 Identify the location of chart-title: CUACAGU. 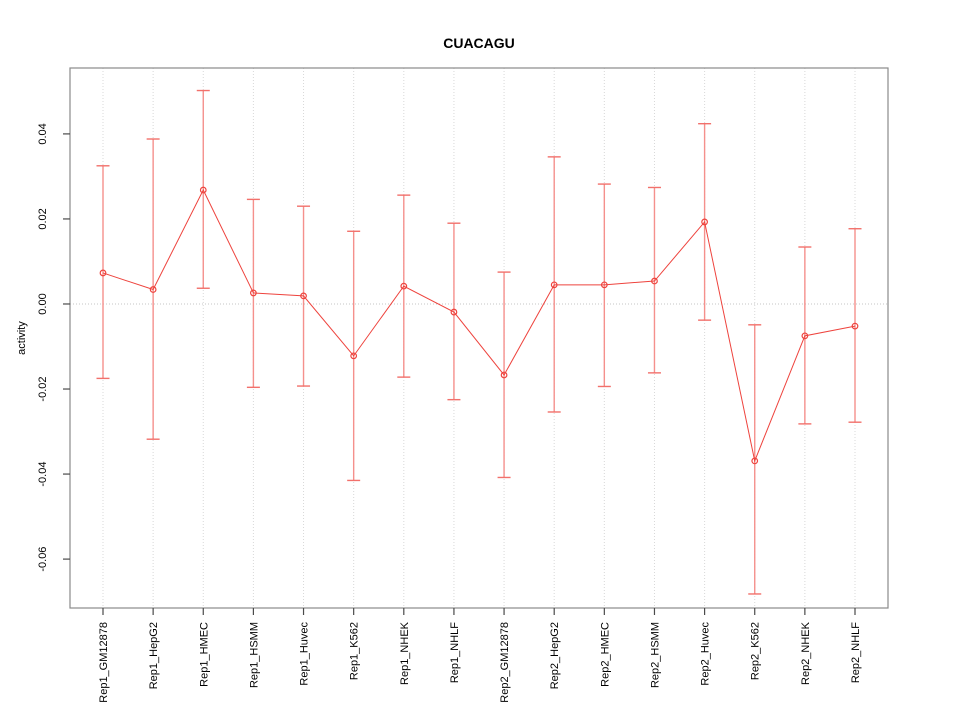
(479, 43).